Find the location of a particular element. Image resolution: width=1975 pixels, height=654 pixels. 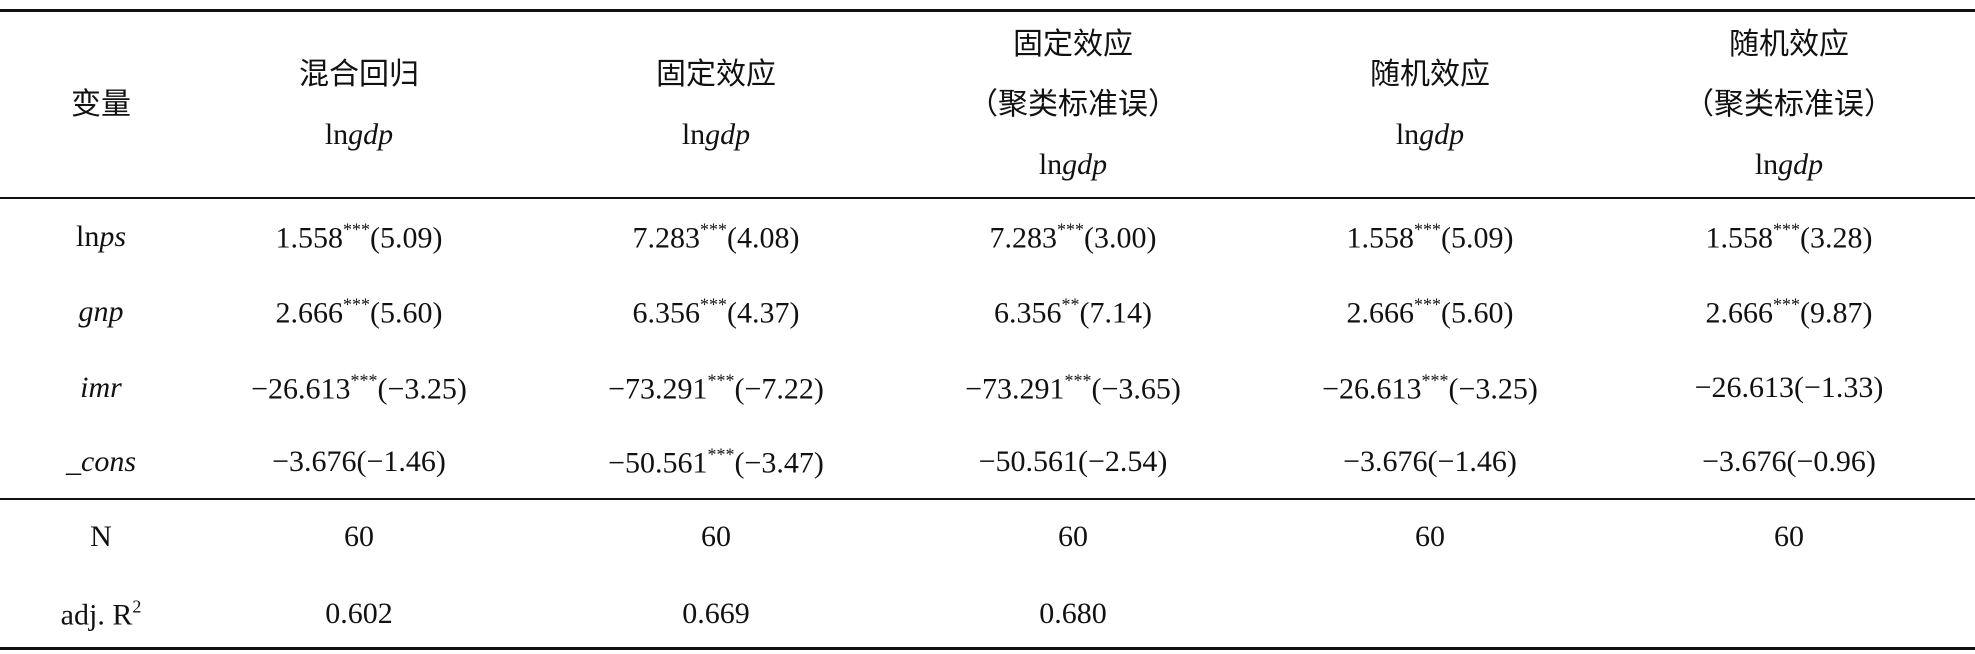

var-italic: imr is located at coordinates (101, 387).